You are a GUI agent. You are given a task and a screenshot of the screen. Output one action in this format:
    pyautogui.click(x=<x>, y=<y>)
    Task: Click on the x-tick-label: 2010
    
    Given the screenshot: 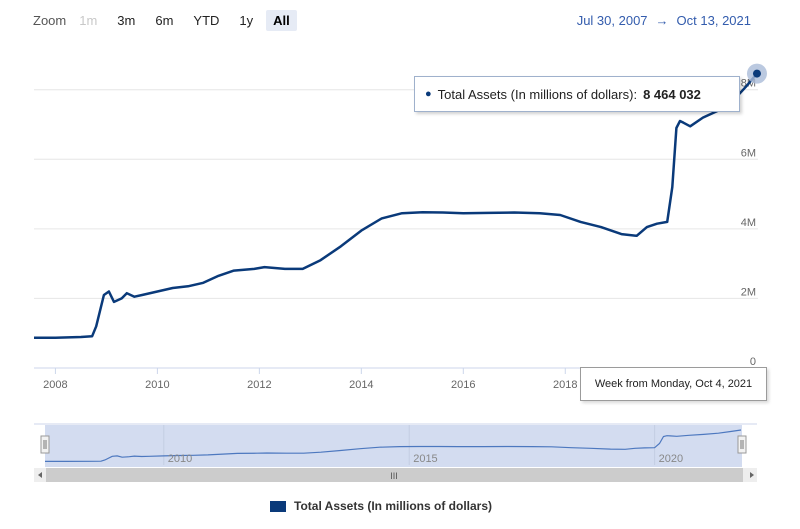 What is the action you would take?
    pyautogui.click(x=157, y=385)
    